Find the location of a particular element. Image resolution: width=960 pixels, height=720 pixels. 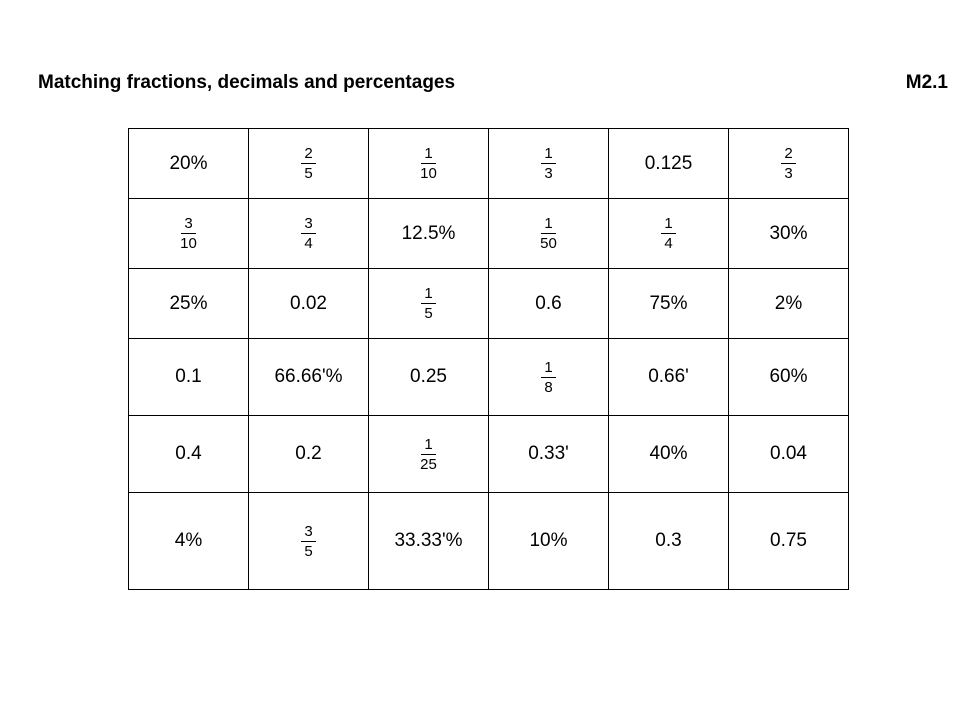

grid-cell: 0.66' is located at coordinates (668, 377).